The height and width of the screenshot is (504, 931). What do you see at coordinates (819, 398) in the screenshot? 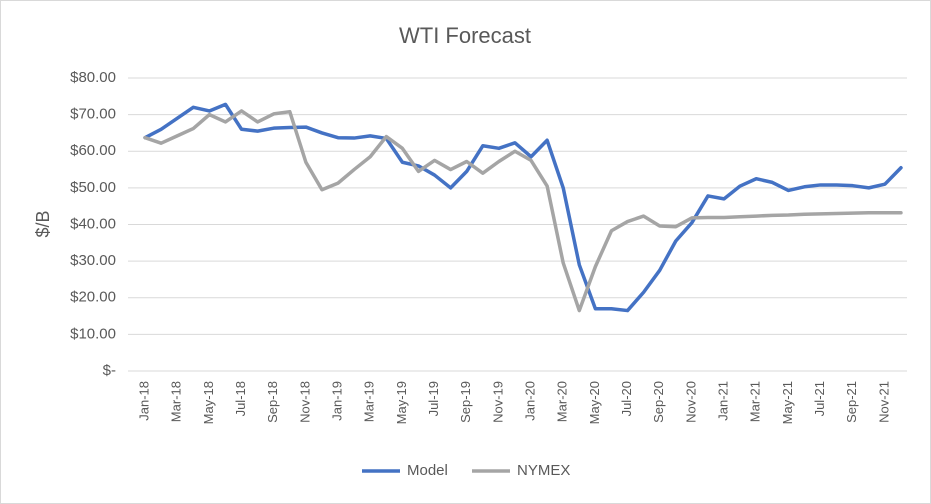
I see `x-tick-label: Jul-21` at bounding box center [819, 398].